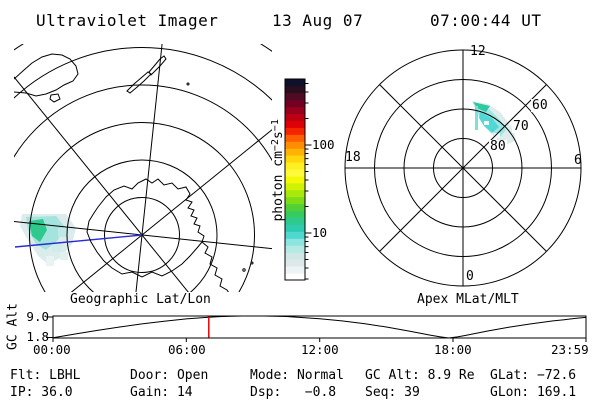  Describe the element at coordinates (470, 276) in the screenshot. I see `dial-mlt-0: 0` at that location.